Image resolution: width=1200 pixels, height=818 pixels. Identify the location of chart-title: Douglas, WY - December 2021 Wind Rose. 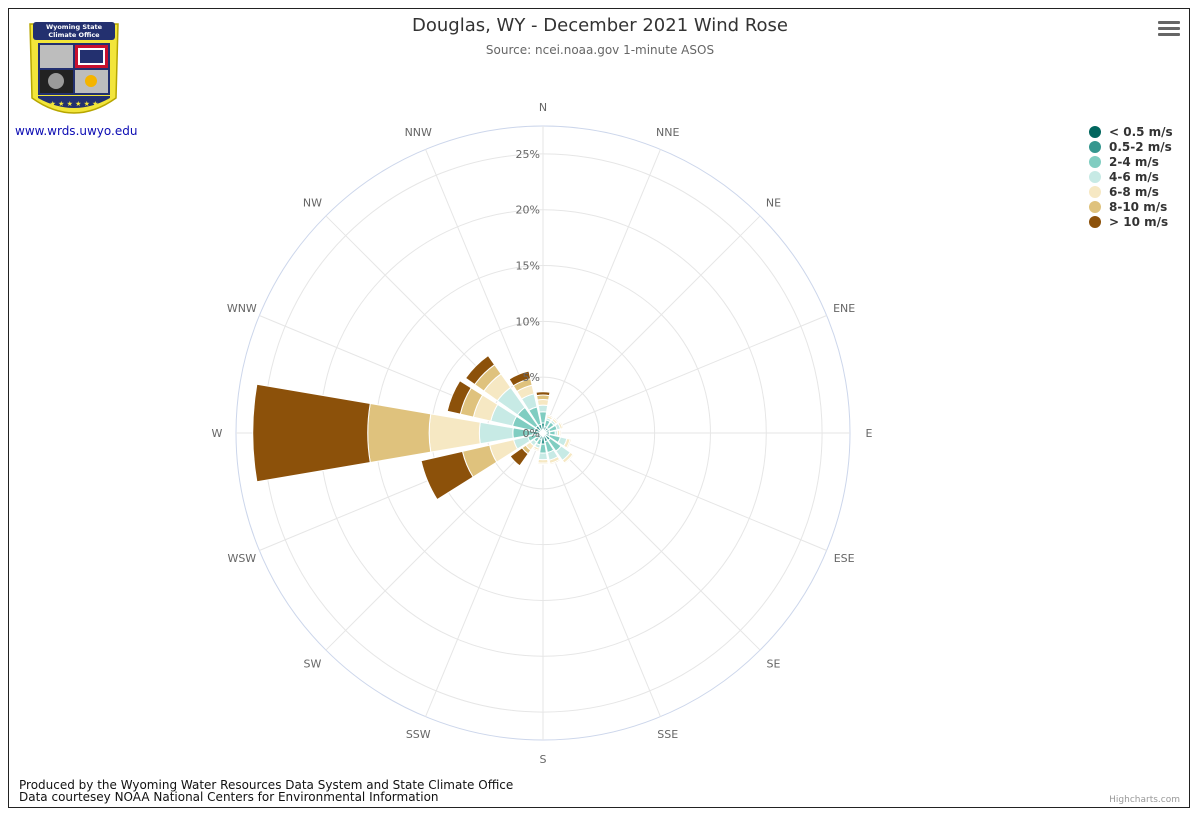
(599, 25).